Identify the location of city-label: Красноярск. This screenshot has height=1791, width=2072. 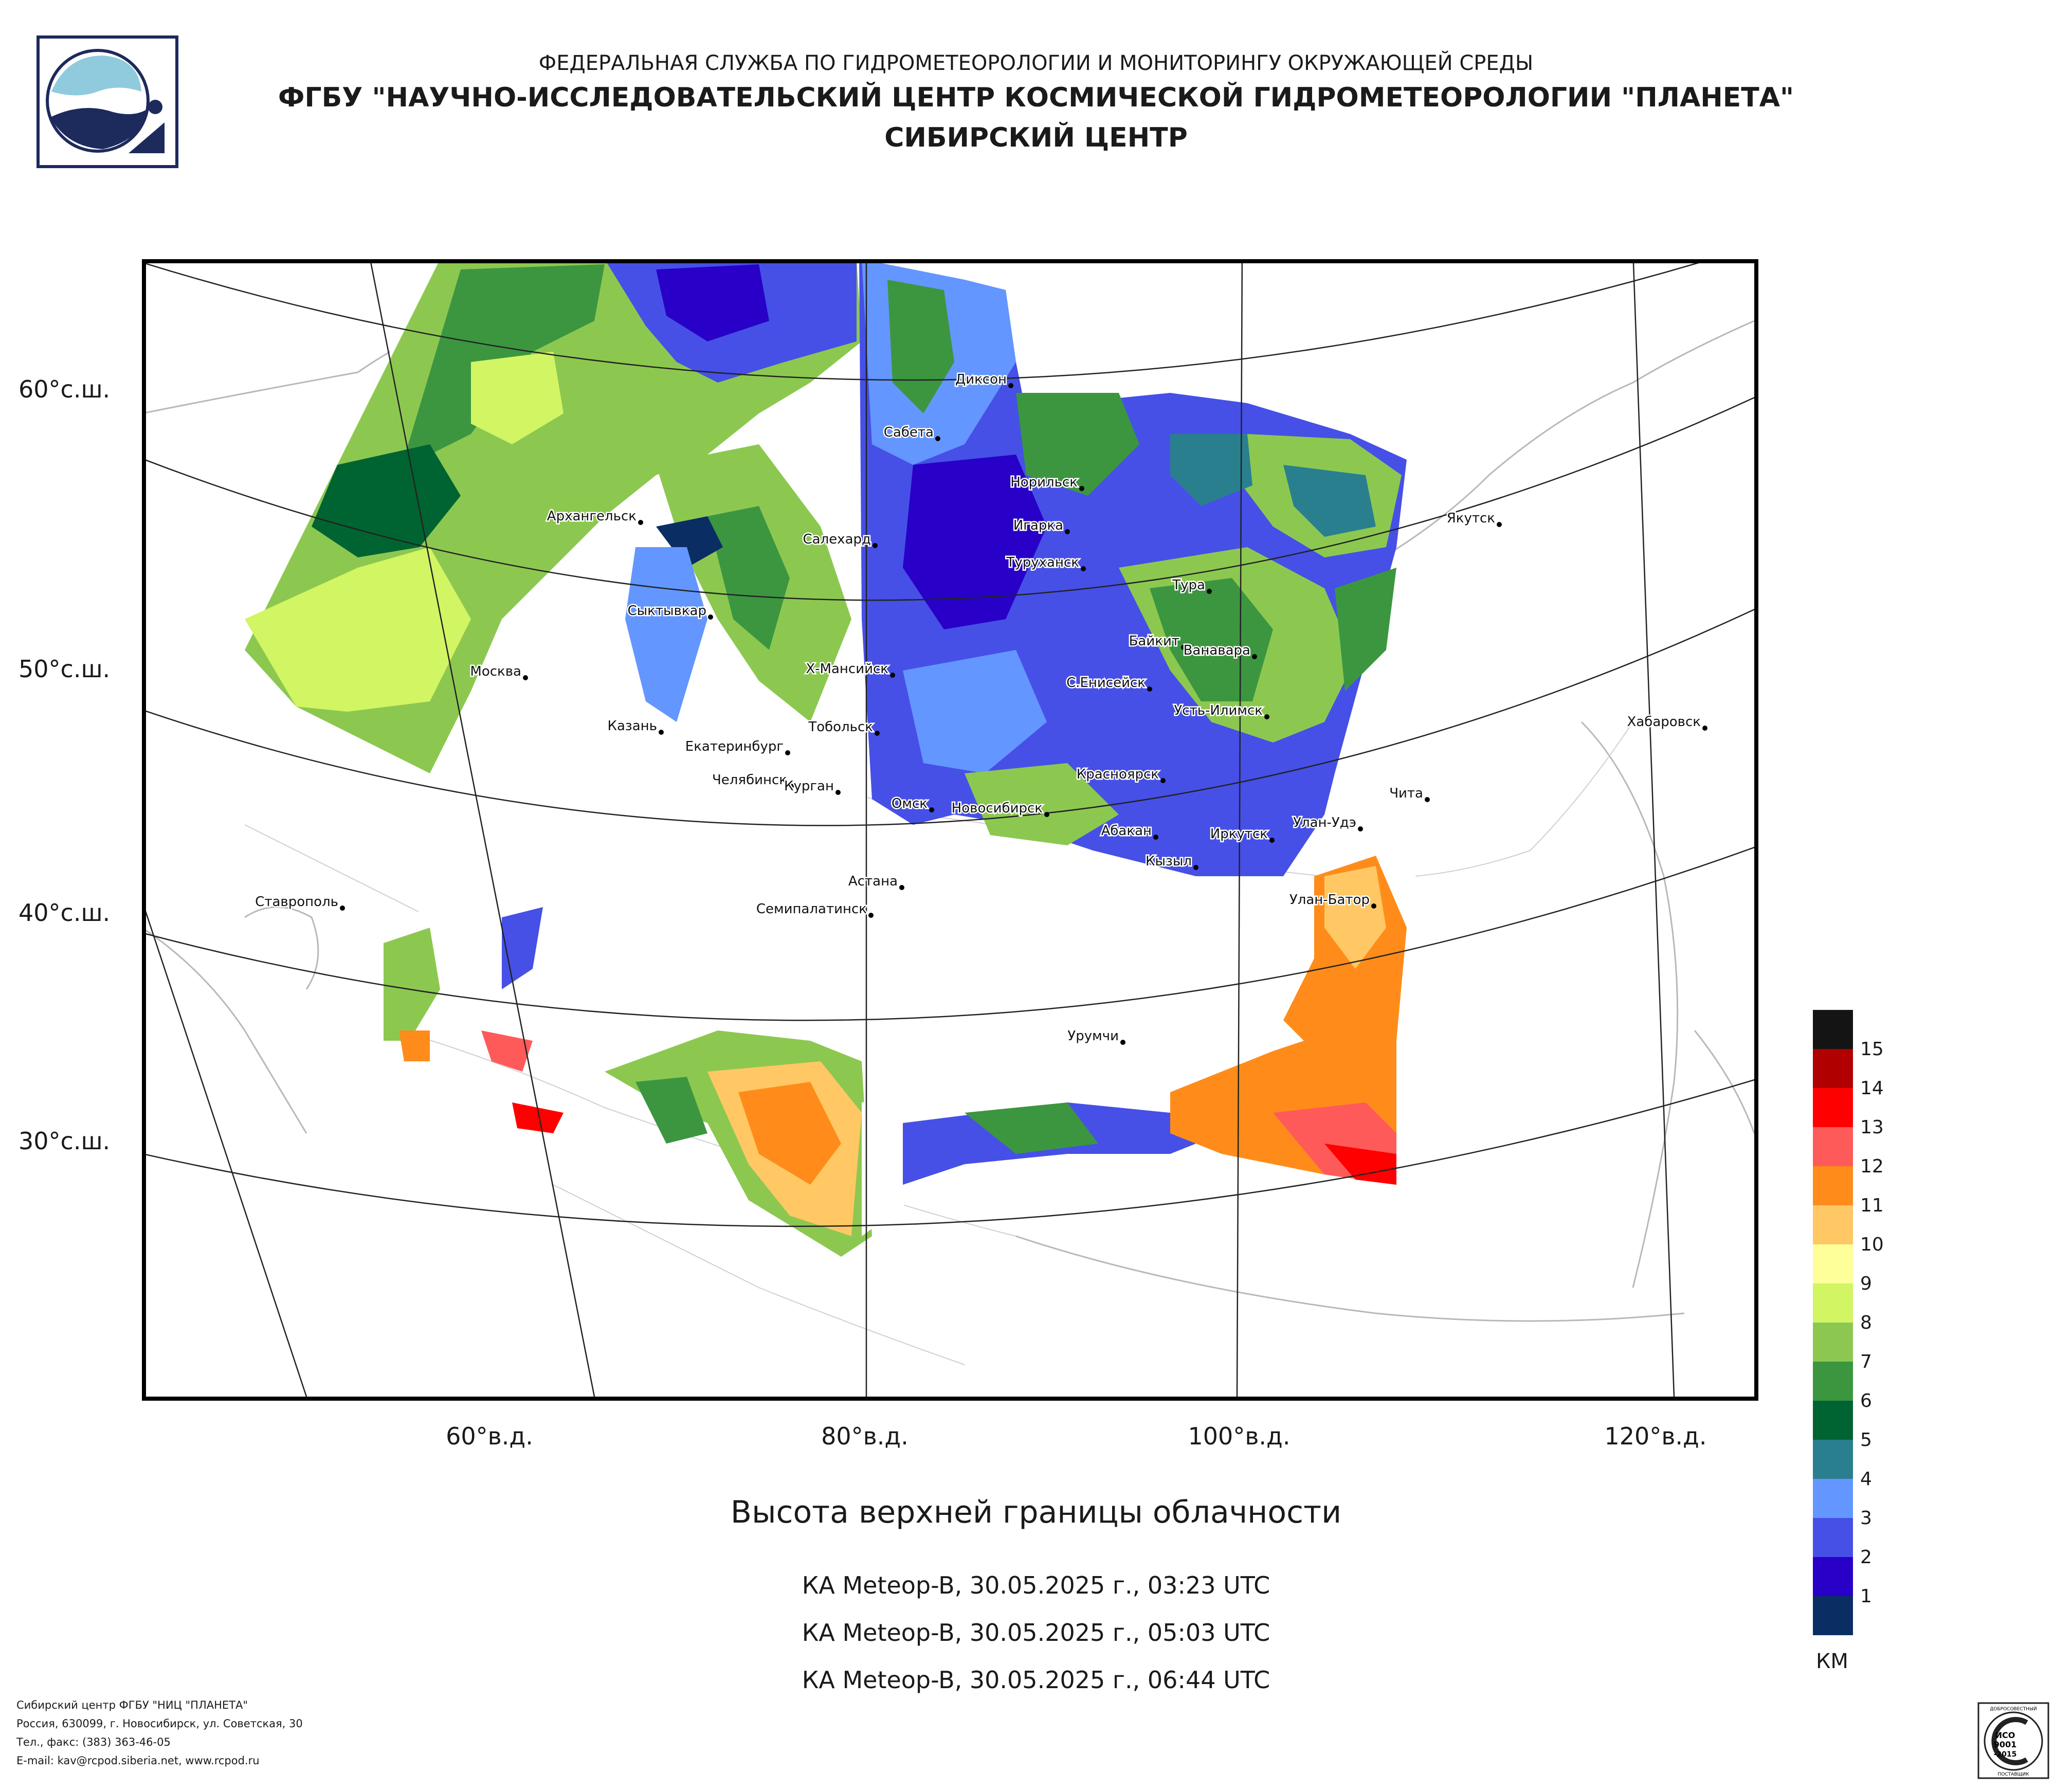
(1118, 774).